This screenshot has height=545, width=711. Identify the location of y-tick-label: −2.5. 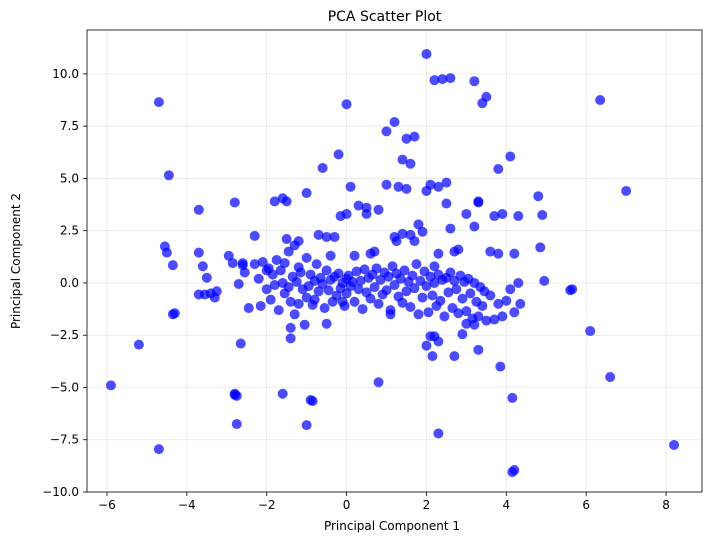
(64, 335).